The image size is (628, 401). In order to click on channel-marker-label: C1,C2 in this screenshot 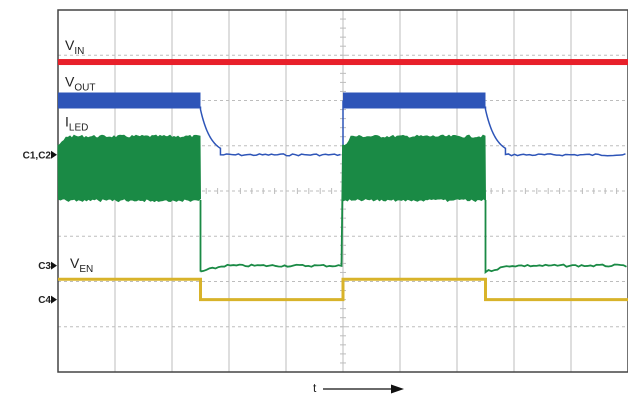, I will do `click(37, 155)`.